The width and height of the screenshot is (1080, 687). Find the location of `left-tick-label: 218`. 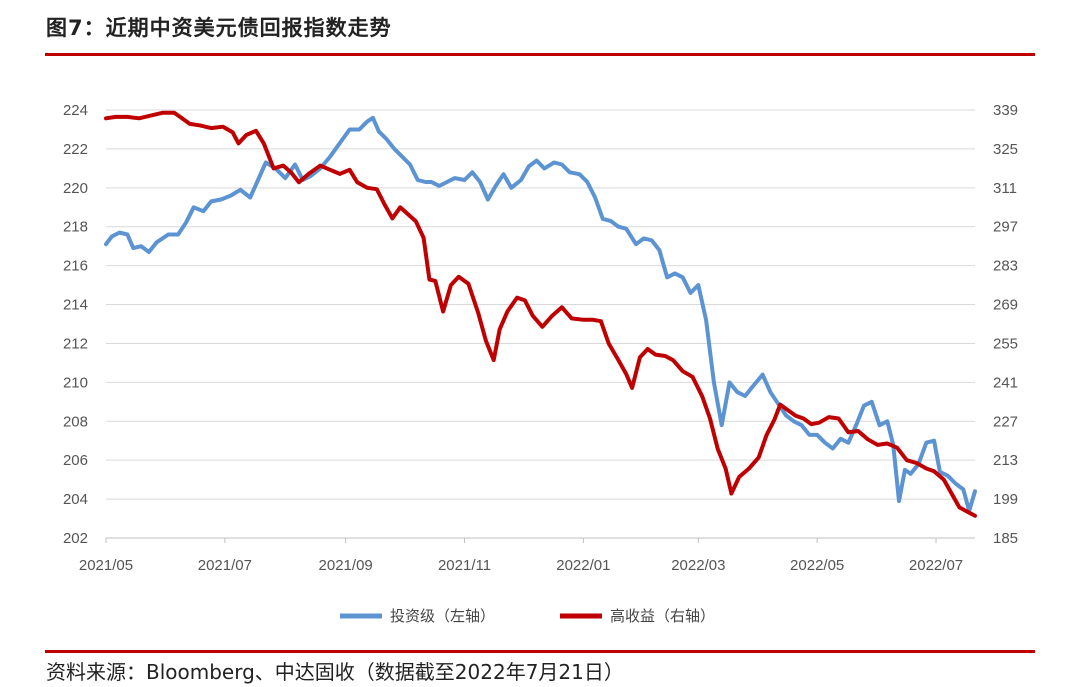

left-tick-label: 218 is located at coordinates (75, 227).